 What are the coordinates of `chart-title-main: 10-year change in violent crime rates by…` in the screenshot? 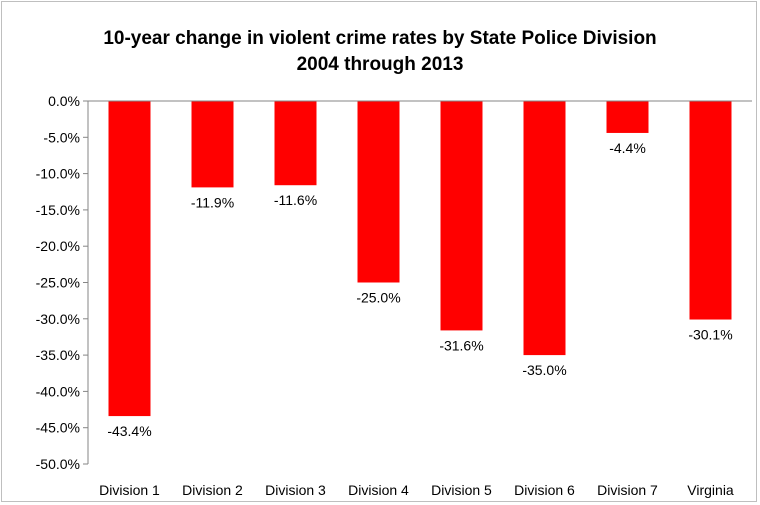 It's located at (380, 38).